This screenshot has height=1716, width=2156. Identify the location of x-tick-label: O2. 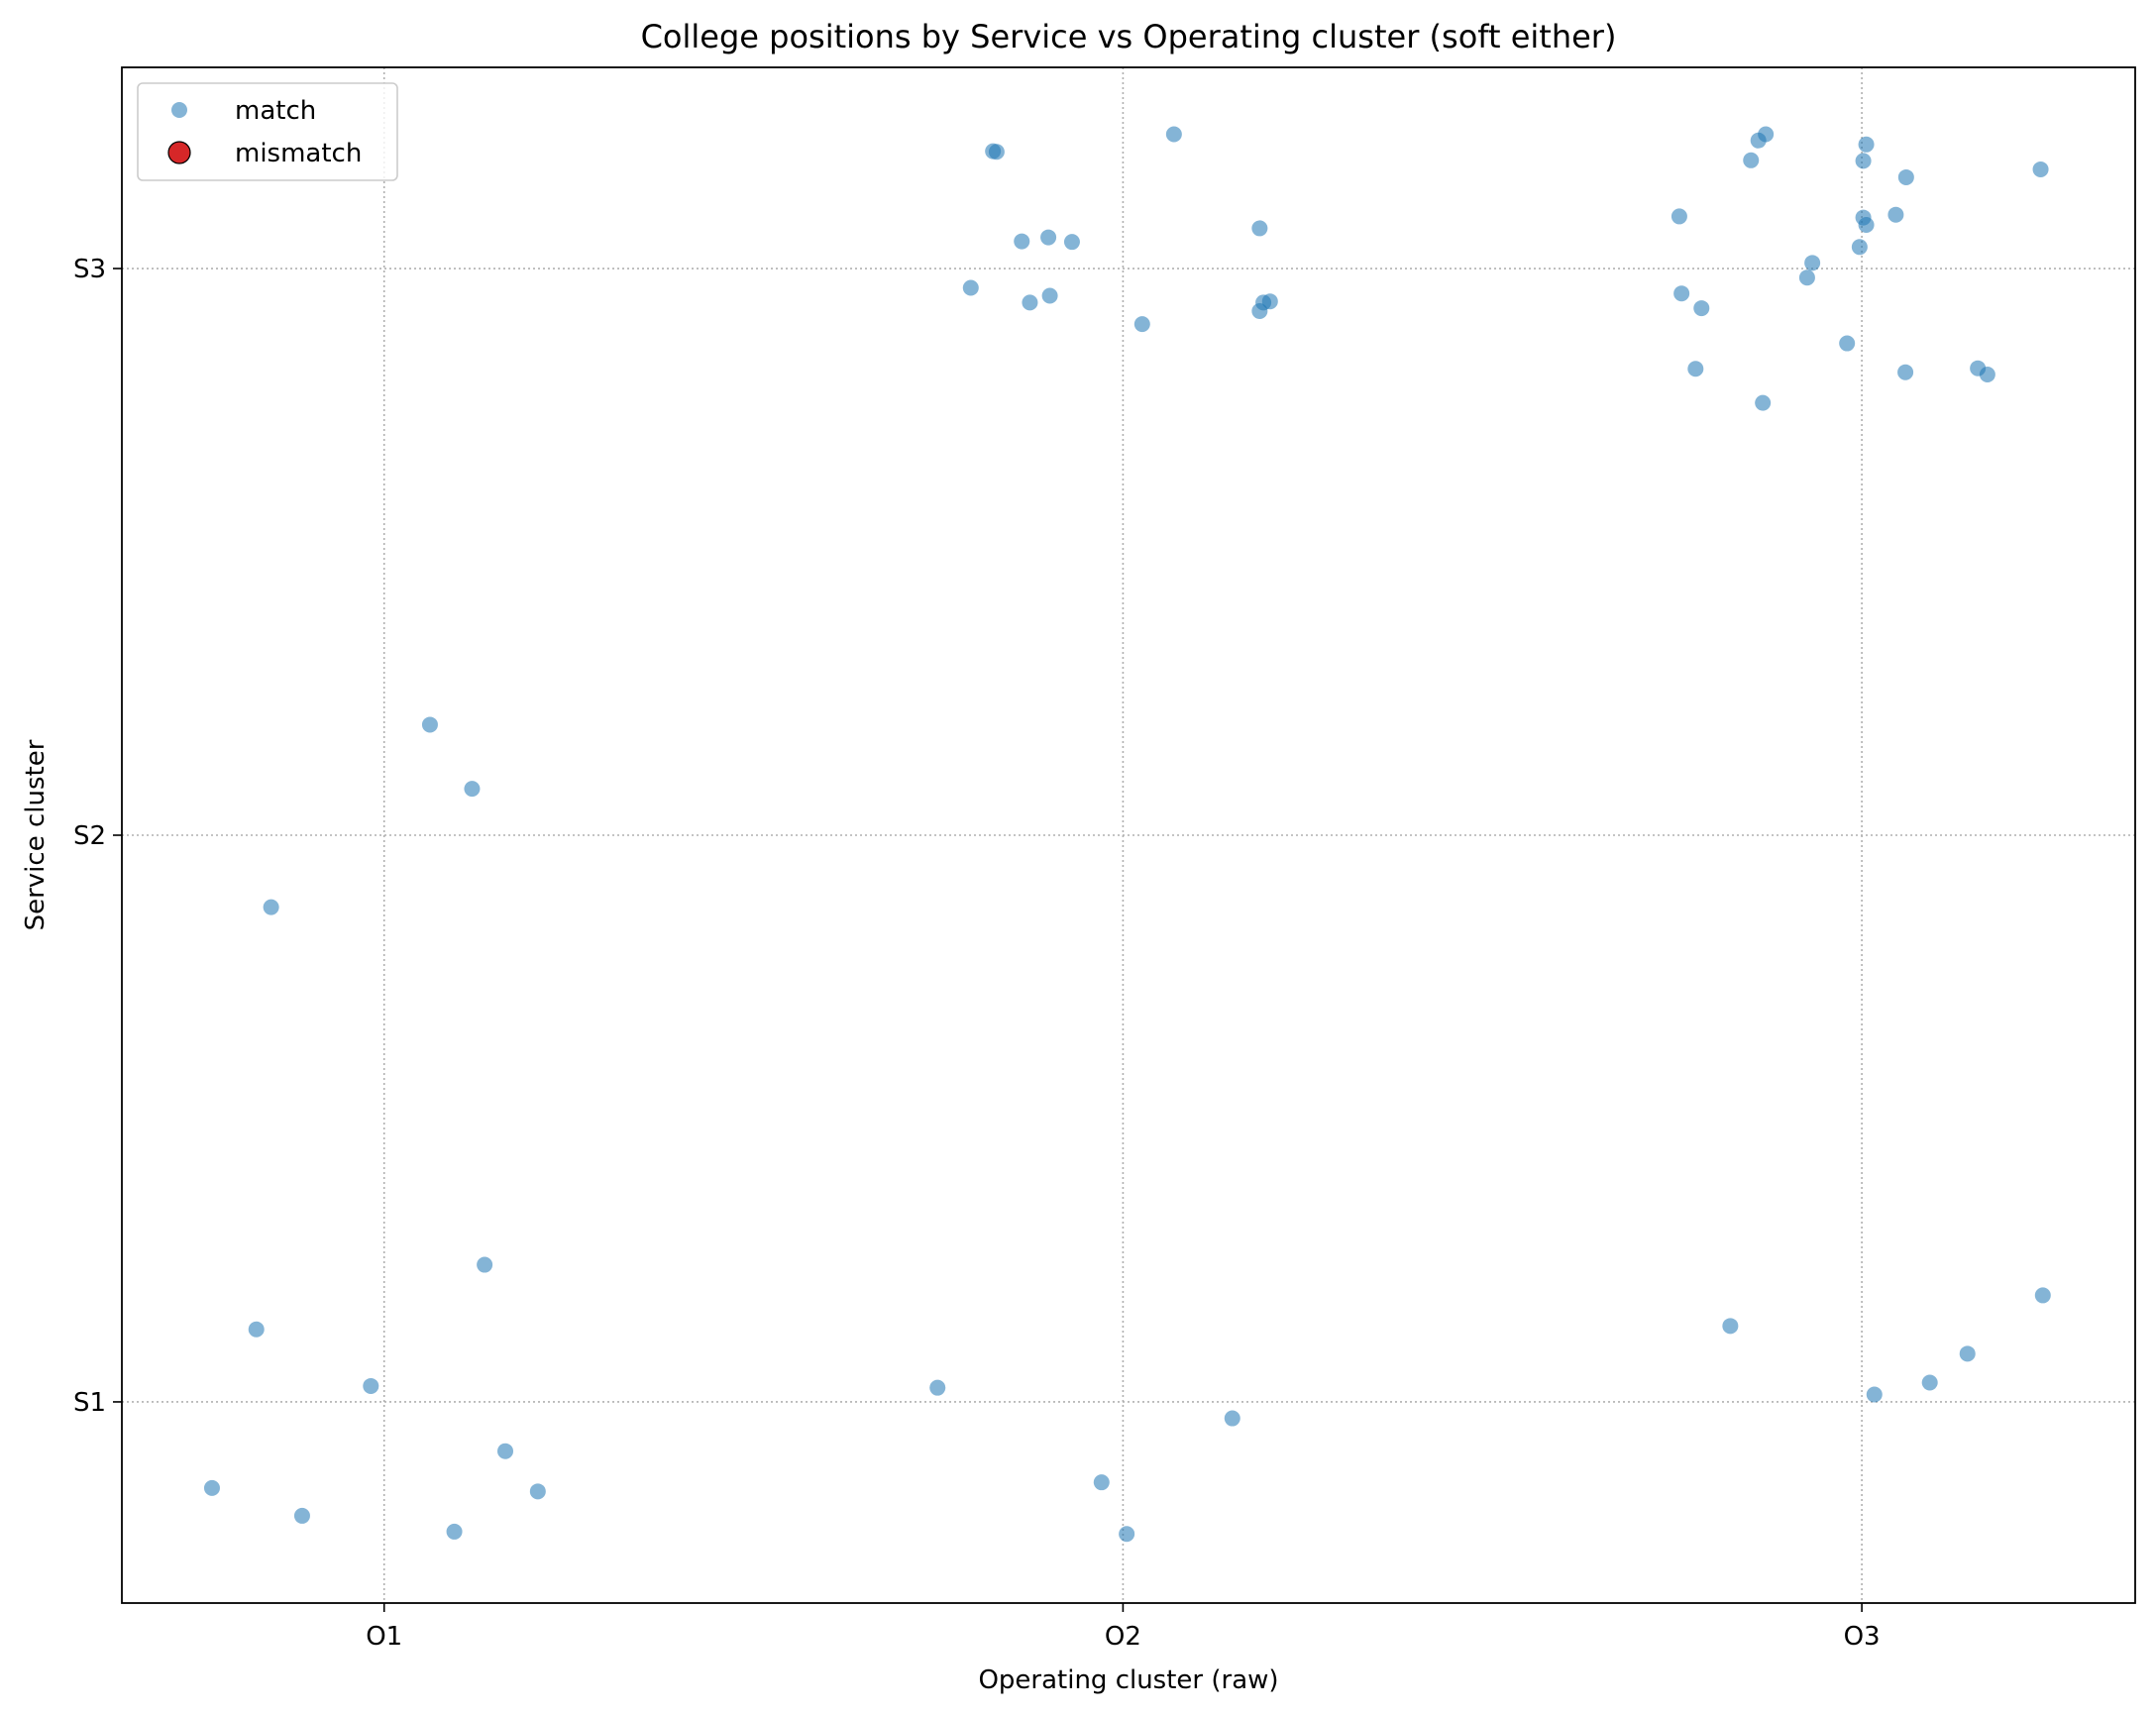
(1123, 1637).